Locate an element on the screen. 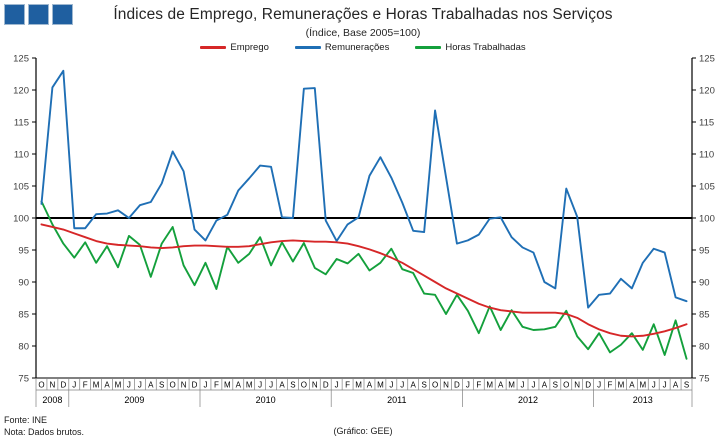 The image size is (726, 446). y-tick-label-right: 125 is located at coordinates (707, 58).